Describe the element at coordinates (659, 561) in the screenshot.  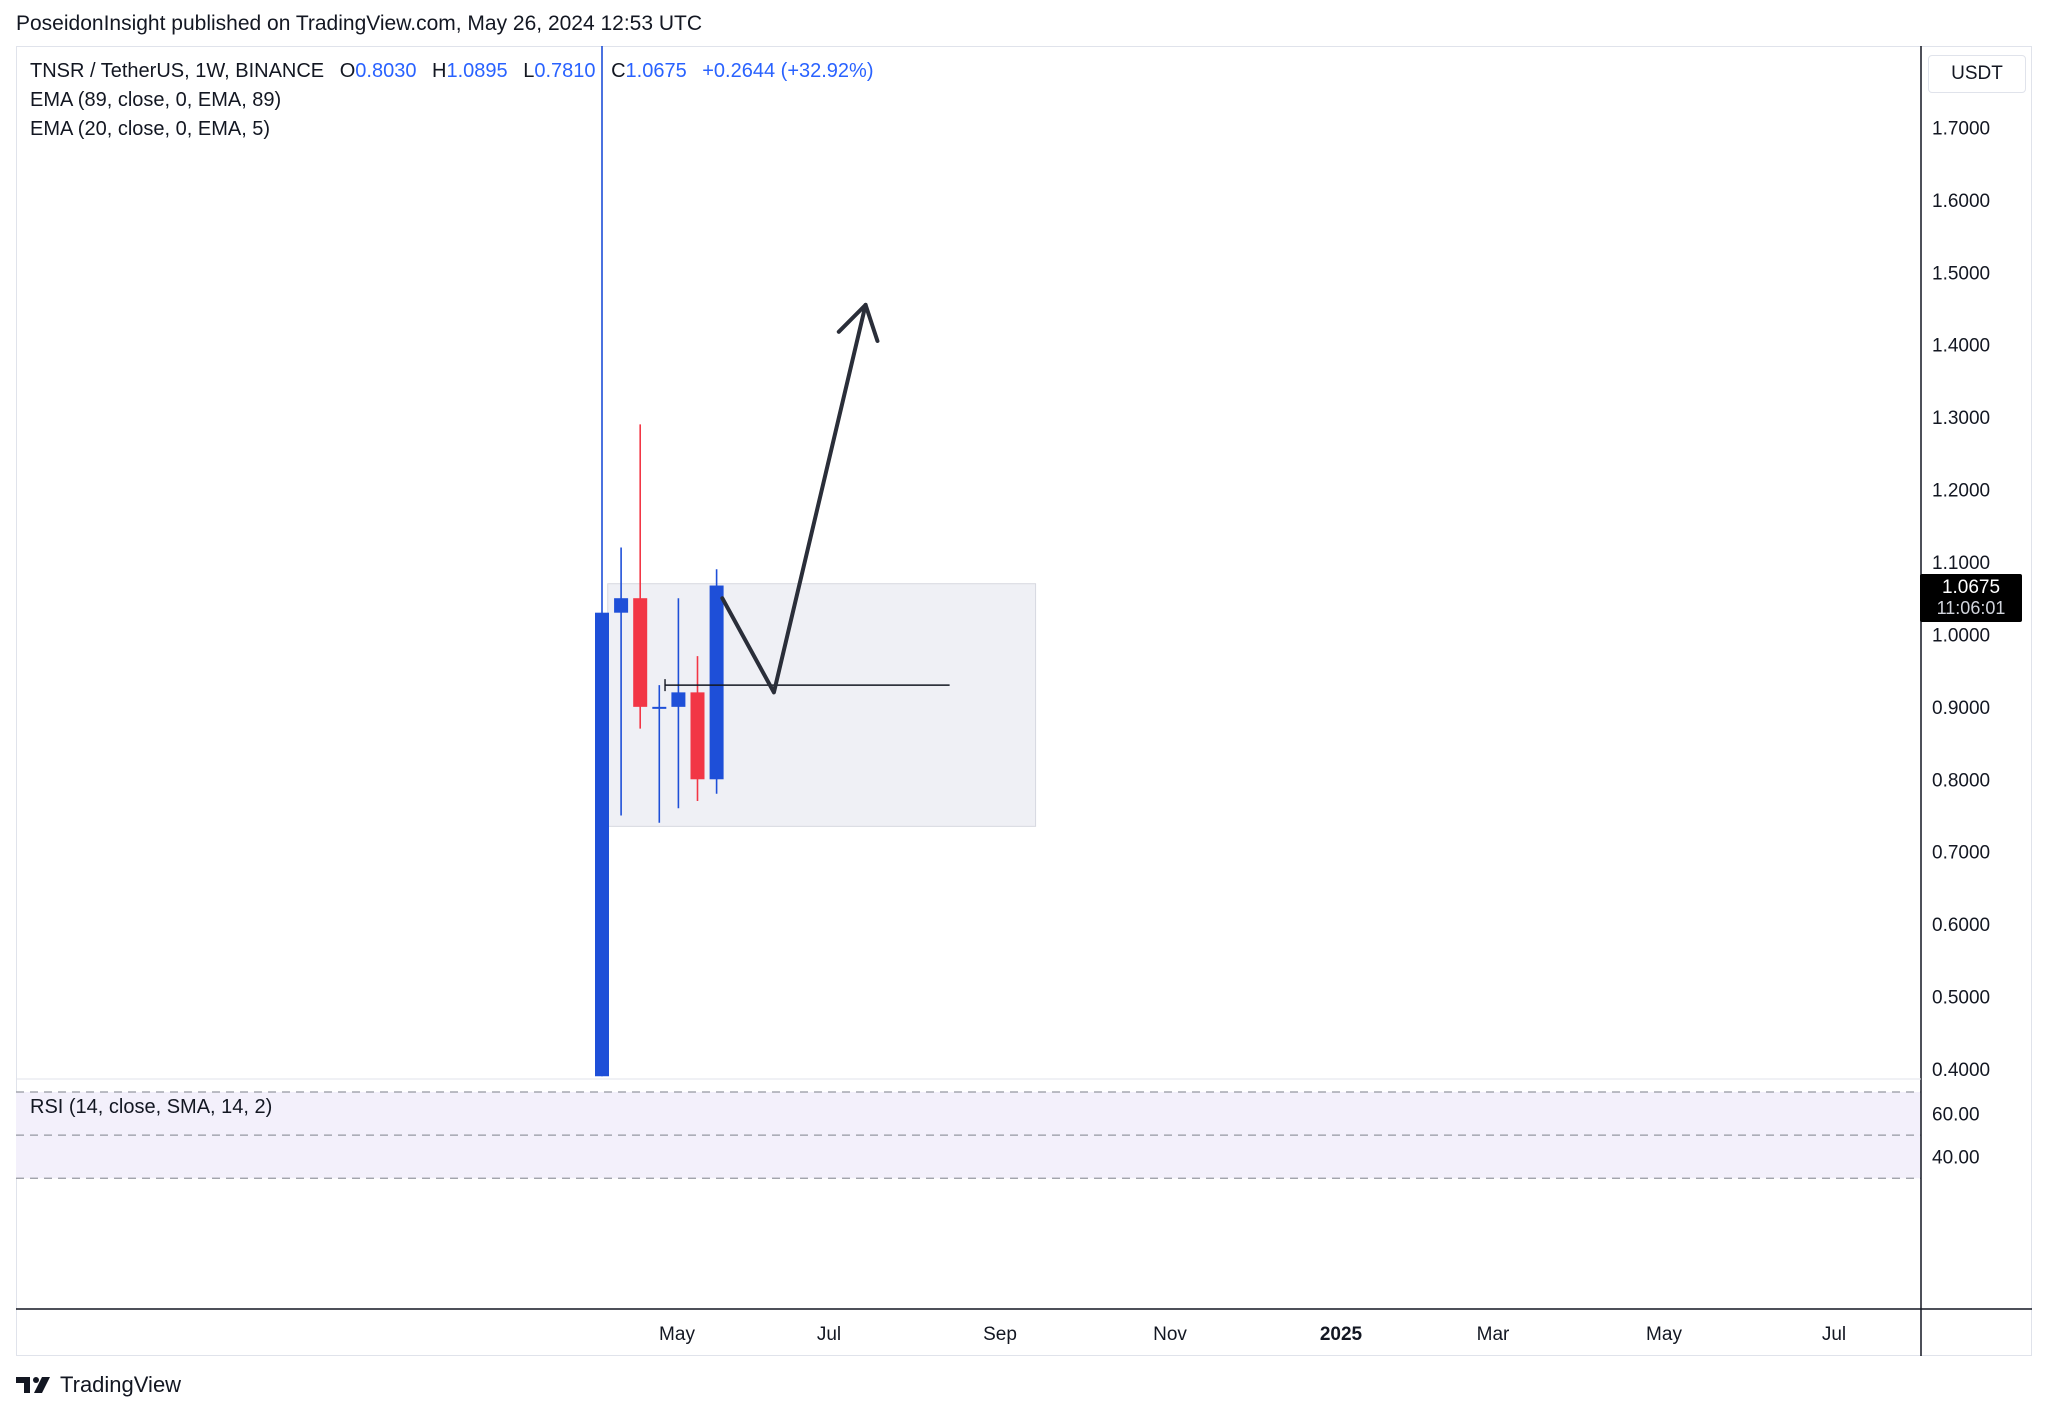
I see `candles` at that location.